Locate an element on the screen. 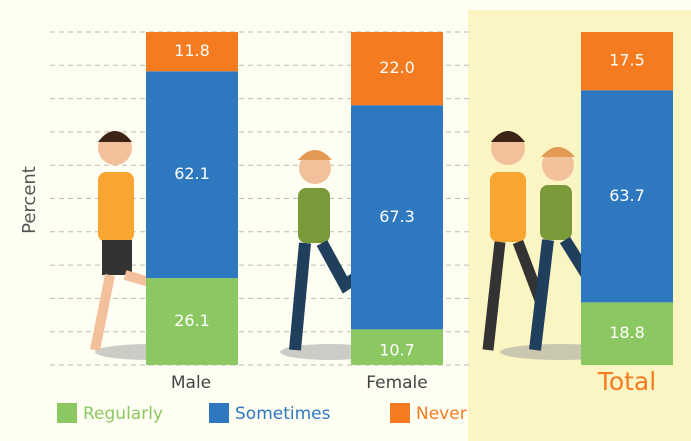  value-label: 63.7 is located at coordinates (627, 195).